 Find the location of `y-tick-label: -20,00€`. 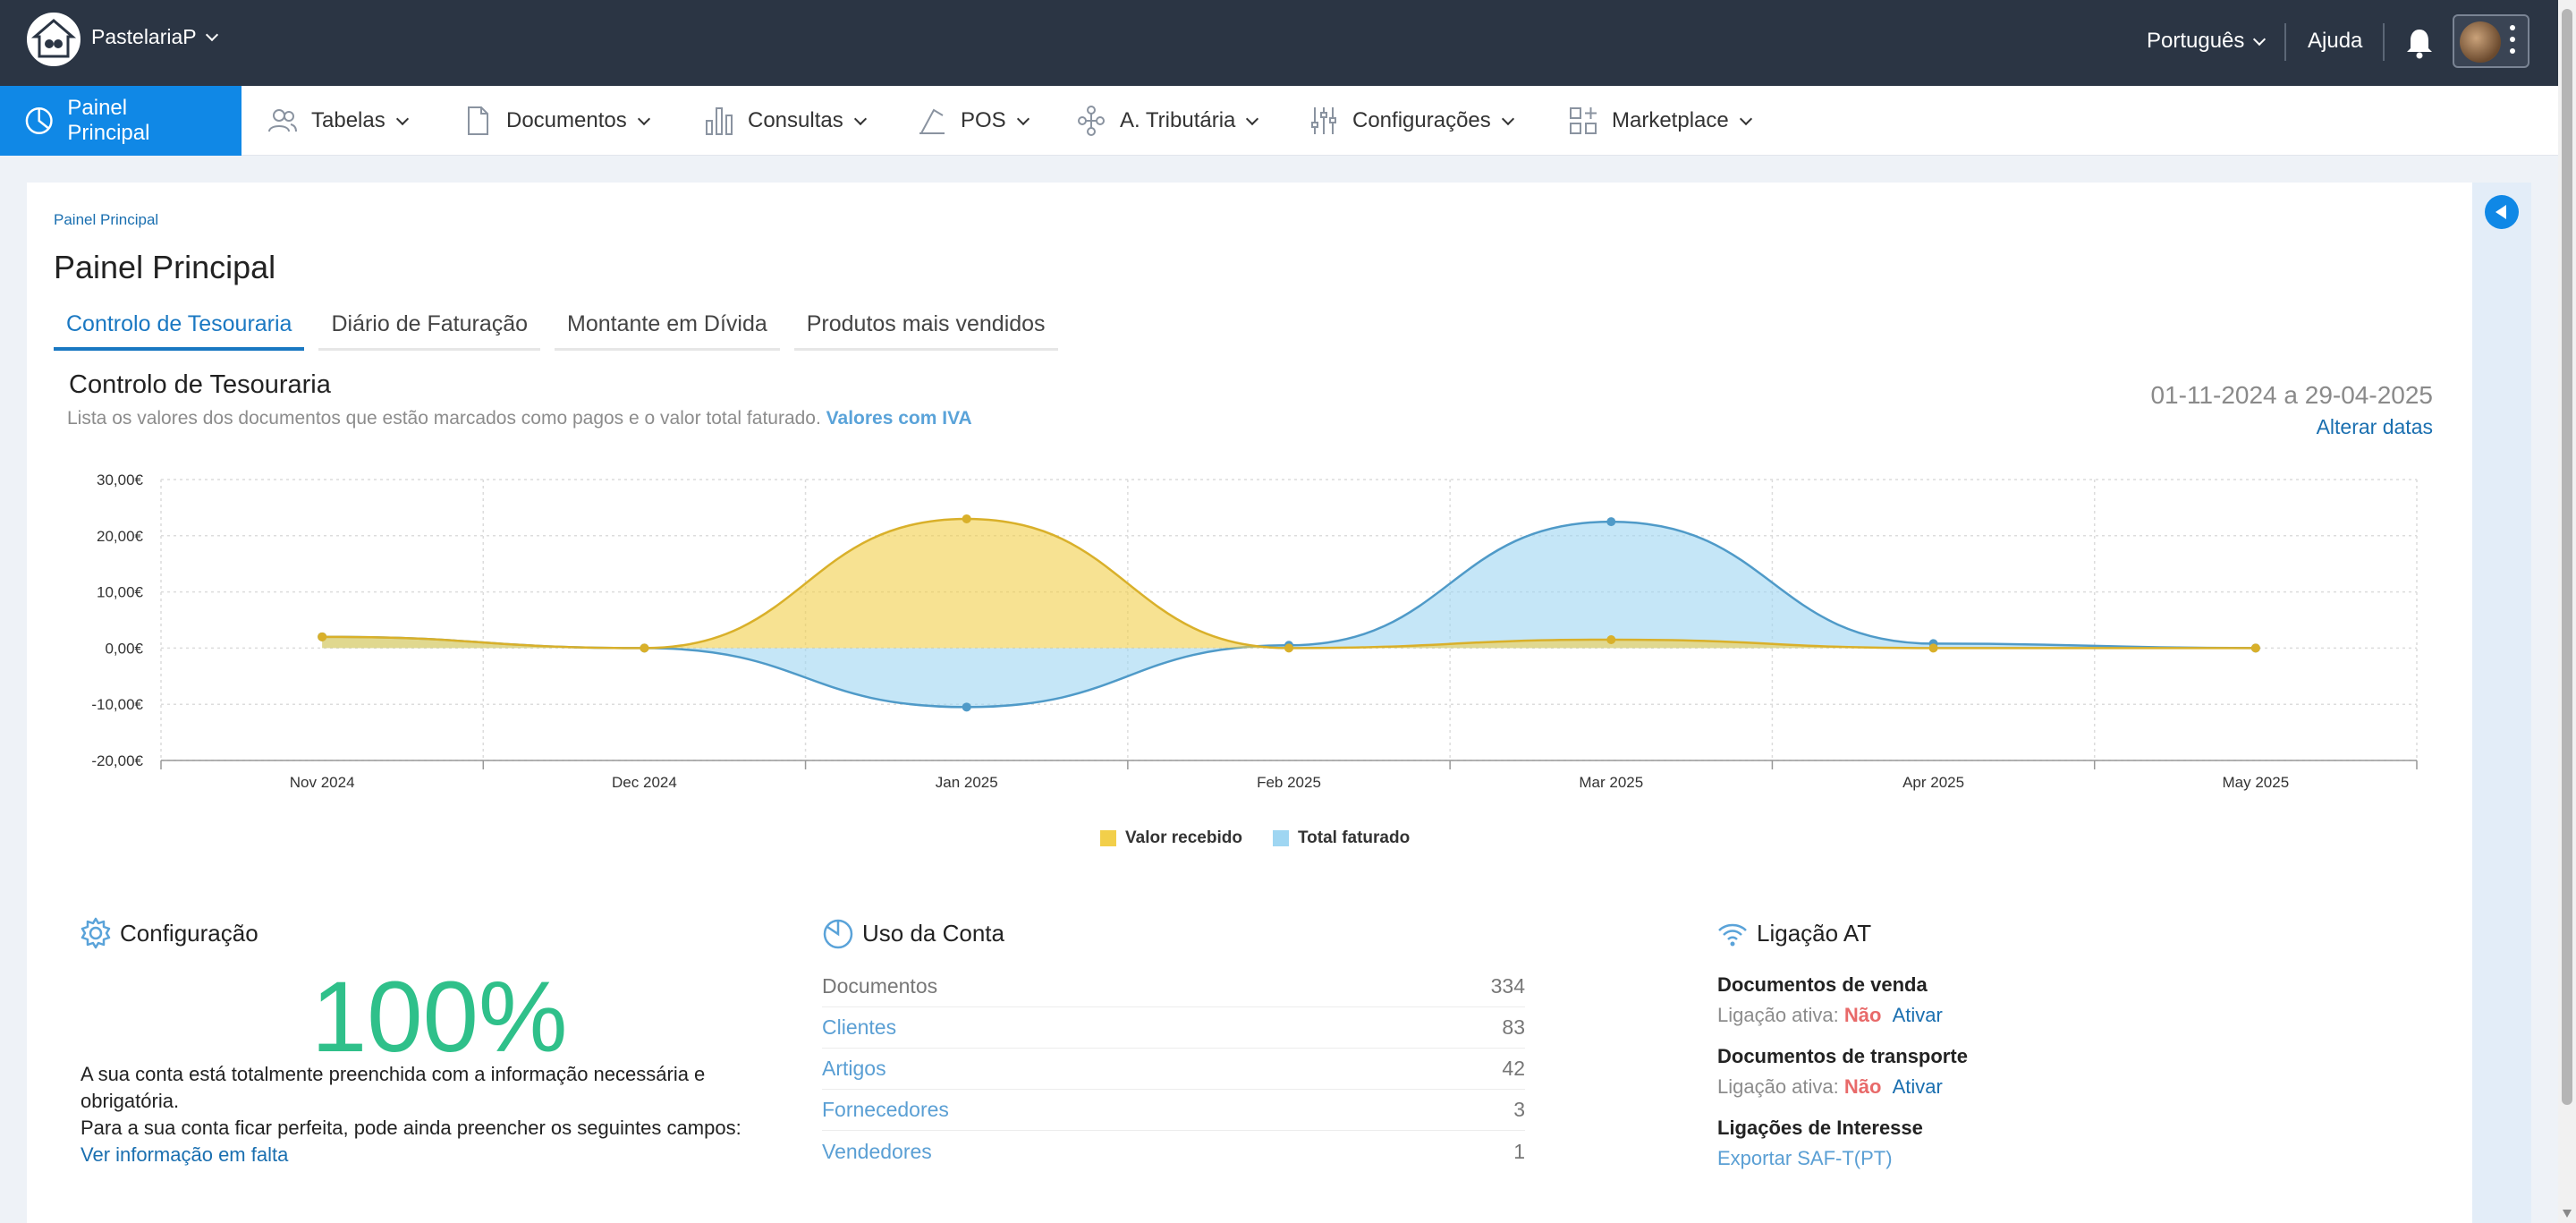

y-tick-label: -20,00€ is located at coordinates (117, 760).